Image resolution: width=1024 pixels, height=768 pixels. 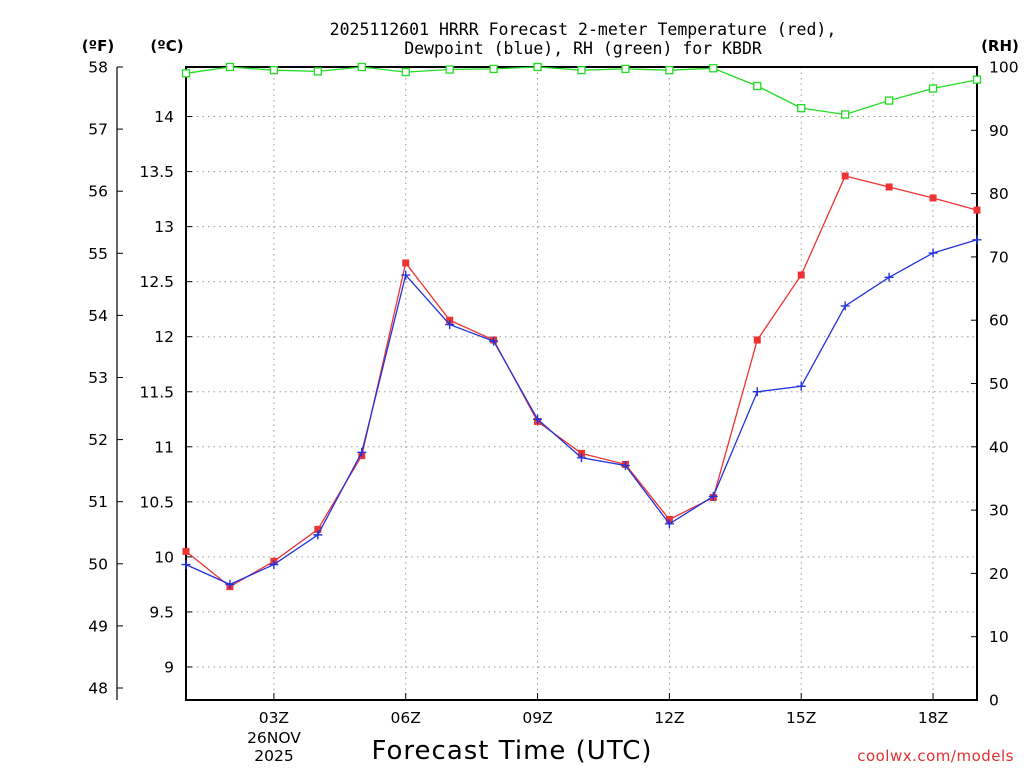 I want to click on time-tick-label: 09Z, so click(x=537, y=718).